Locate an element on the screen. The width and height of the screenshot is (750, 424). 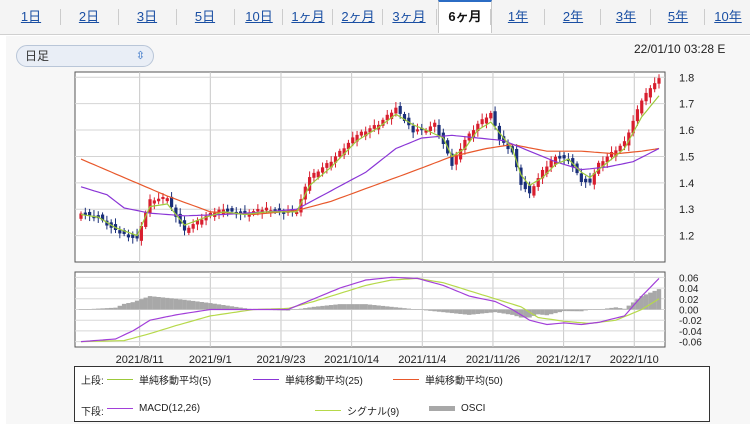
tab-7: 2ヶ月 is located at coordinates (358, 16).